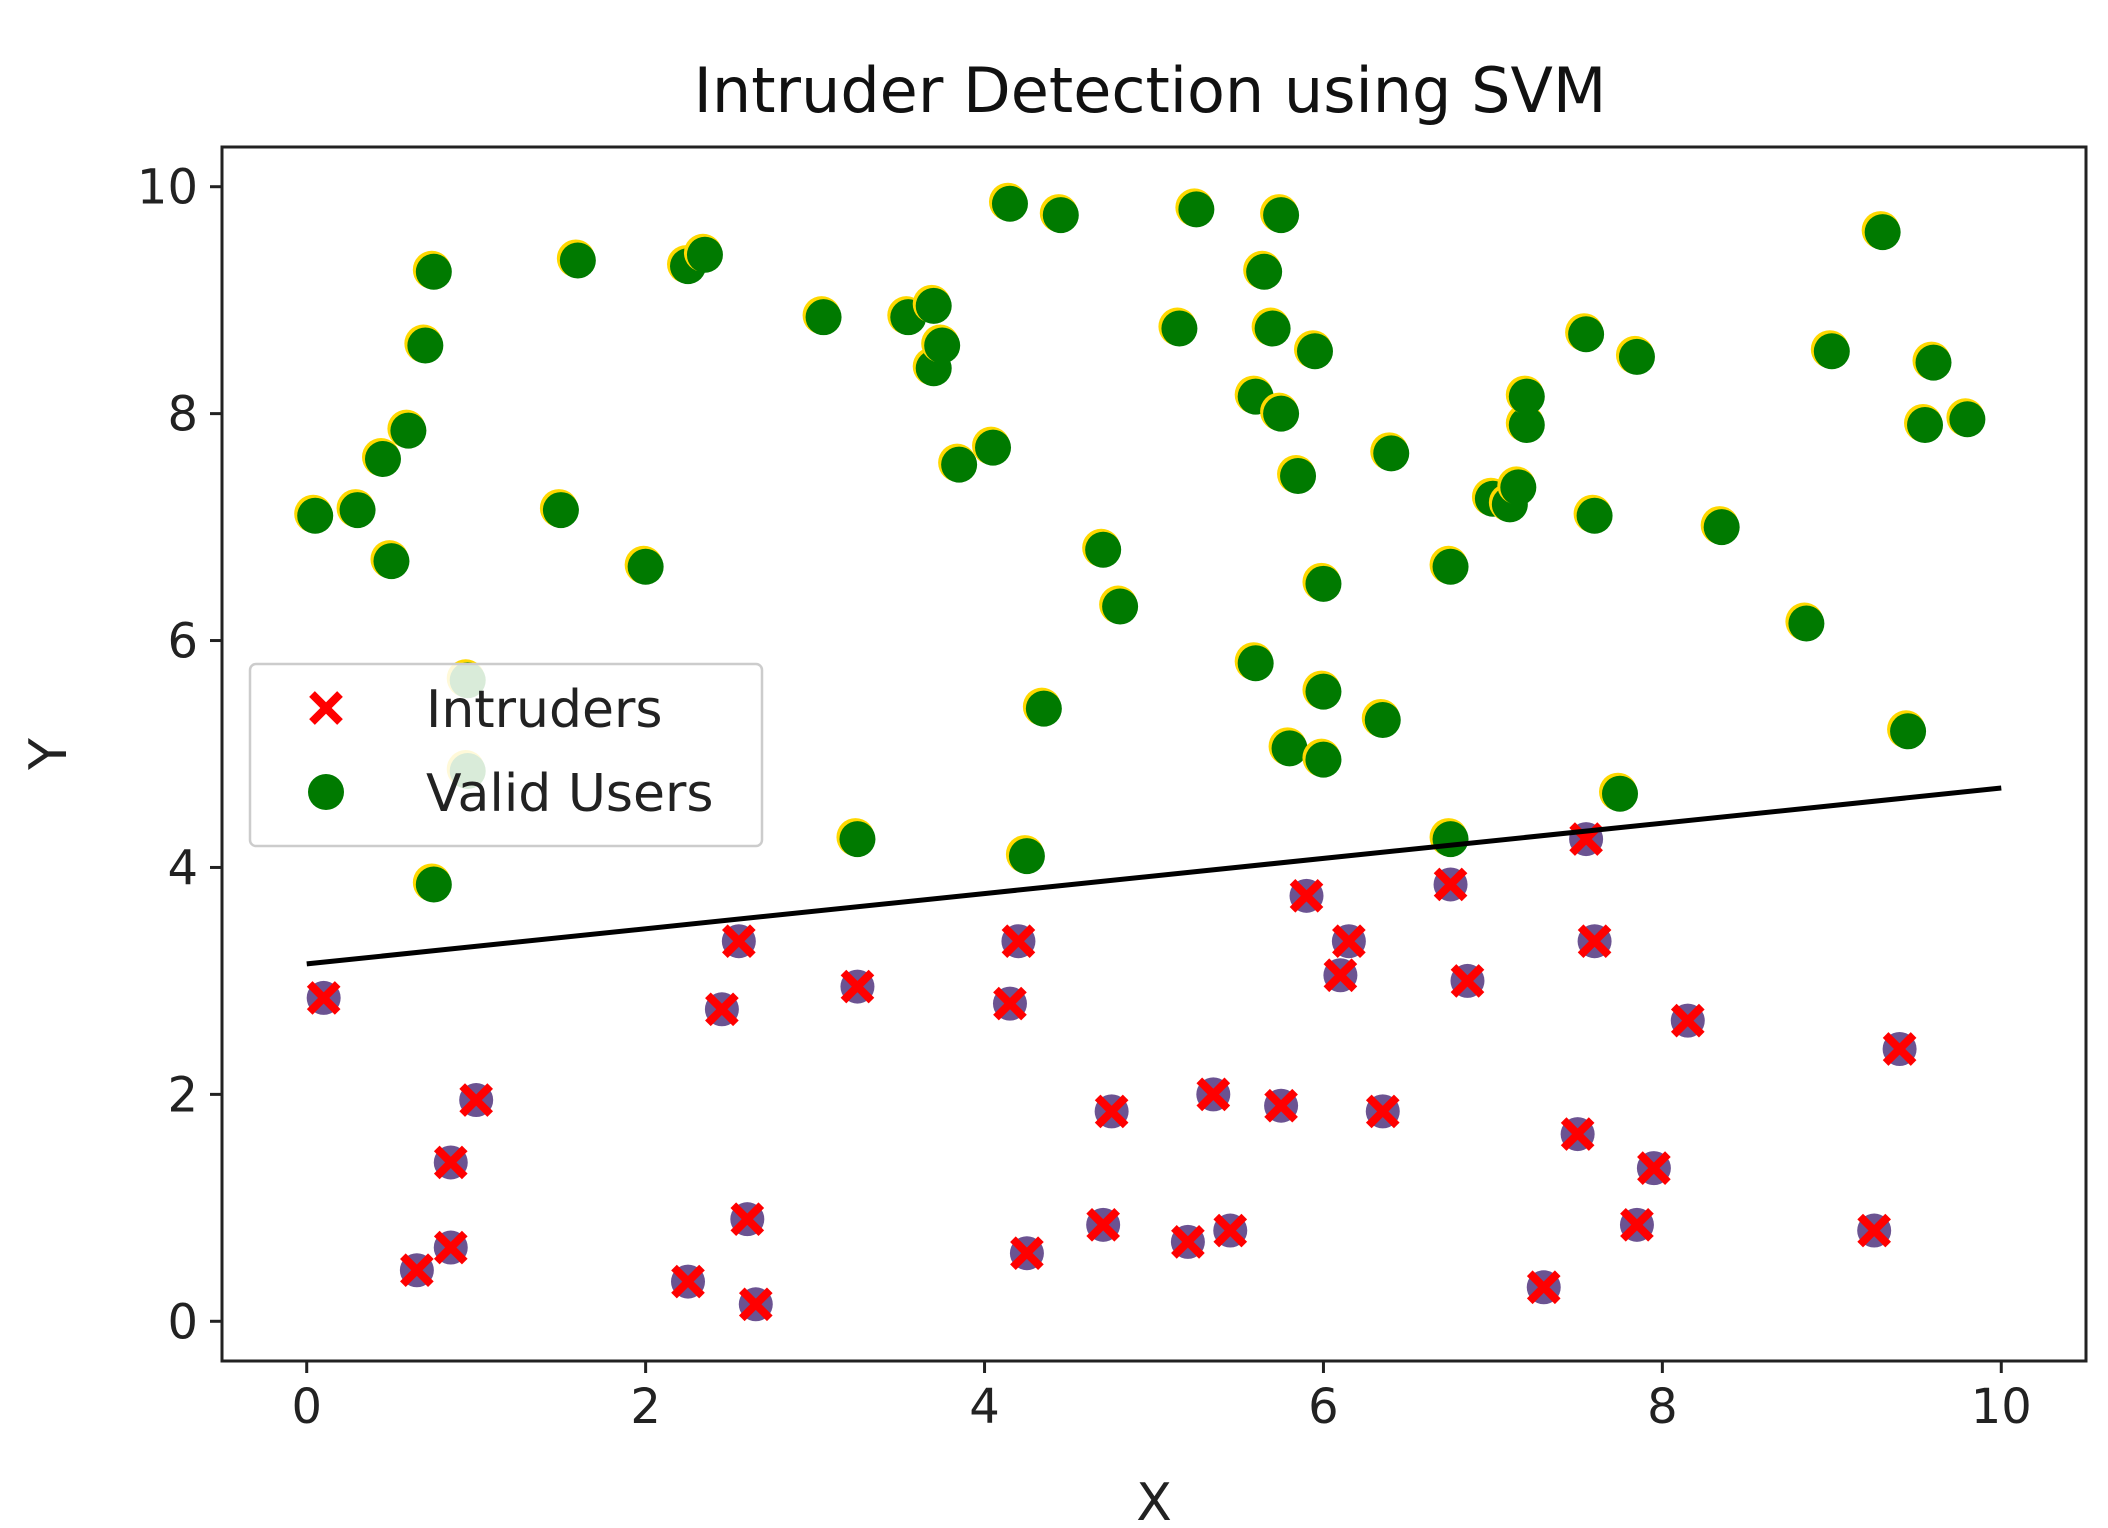 The image size is (2108, 1528). What do you see at coordinates (306, 1407) in the screenshot?
I see `x-tick-label: 0` at bounding box center [306, 1407].